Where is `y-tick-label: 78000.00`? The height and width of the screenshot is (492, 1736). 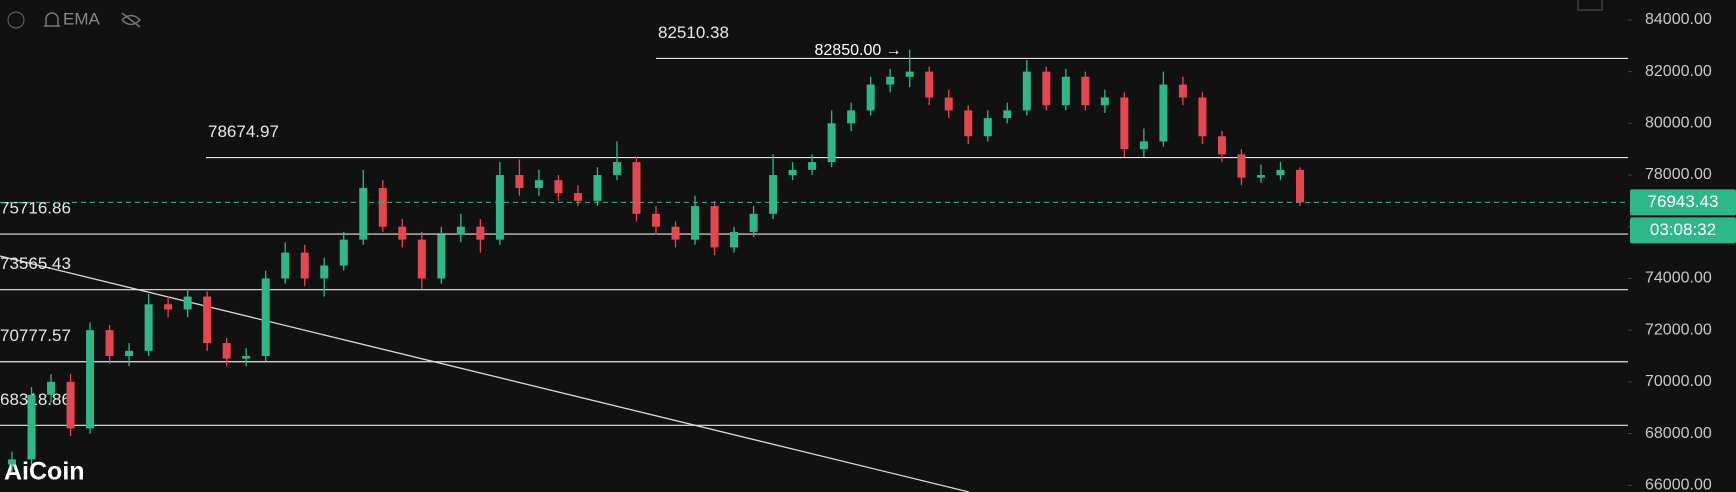
y-tick-label: 78000.00 is located at coordinates (1678, 174).